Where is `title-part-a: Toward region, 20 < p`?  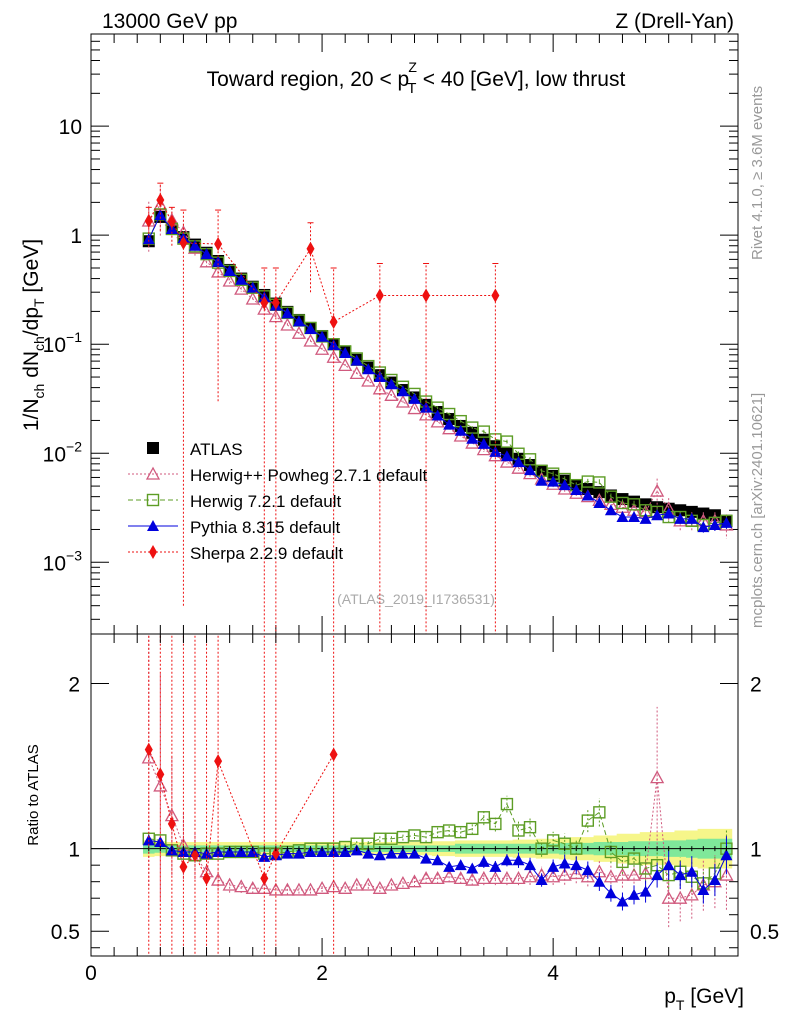
title-part-a: Toward region, 20 < p is located at coordinates (308, 79).